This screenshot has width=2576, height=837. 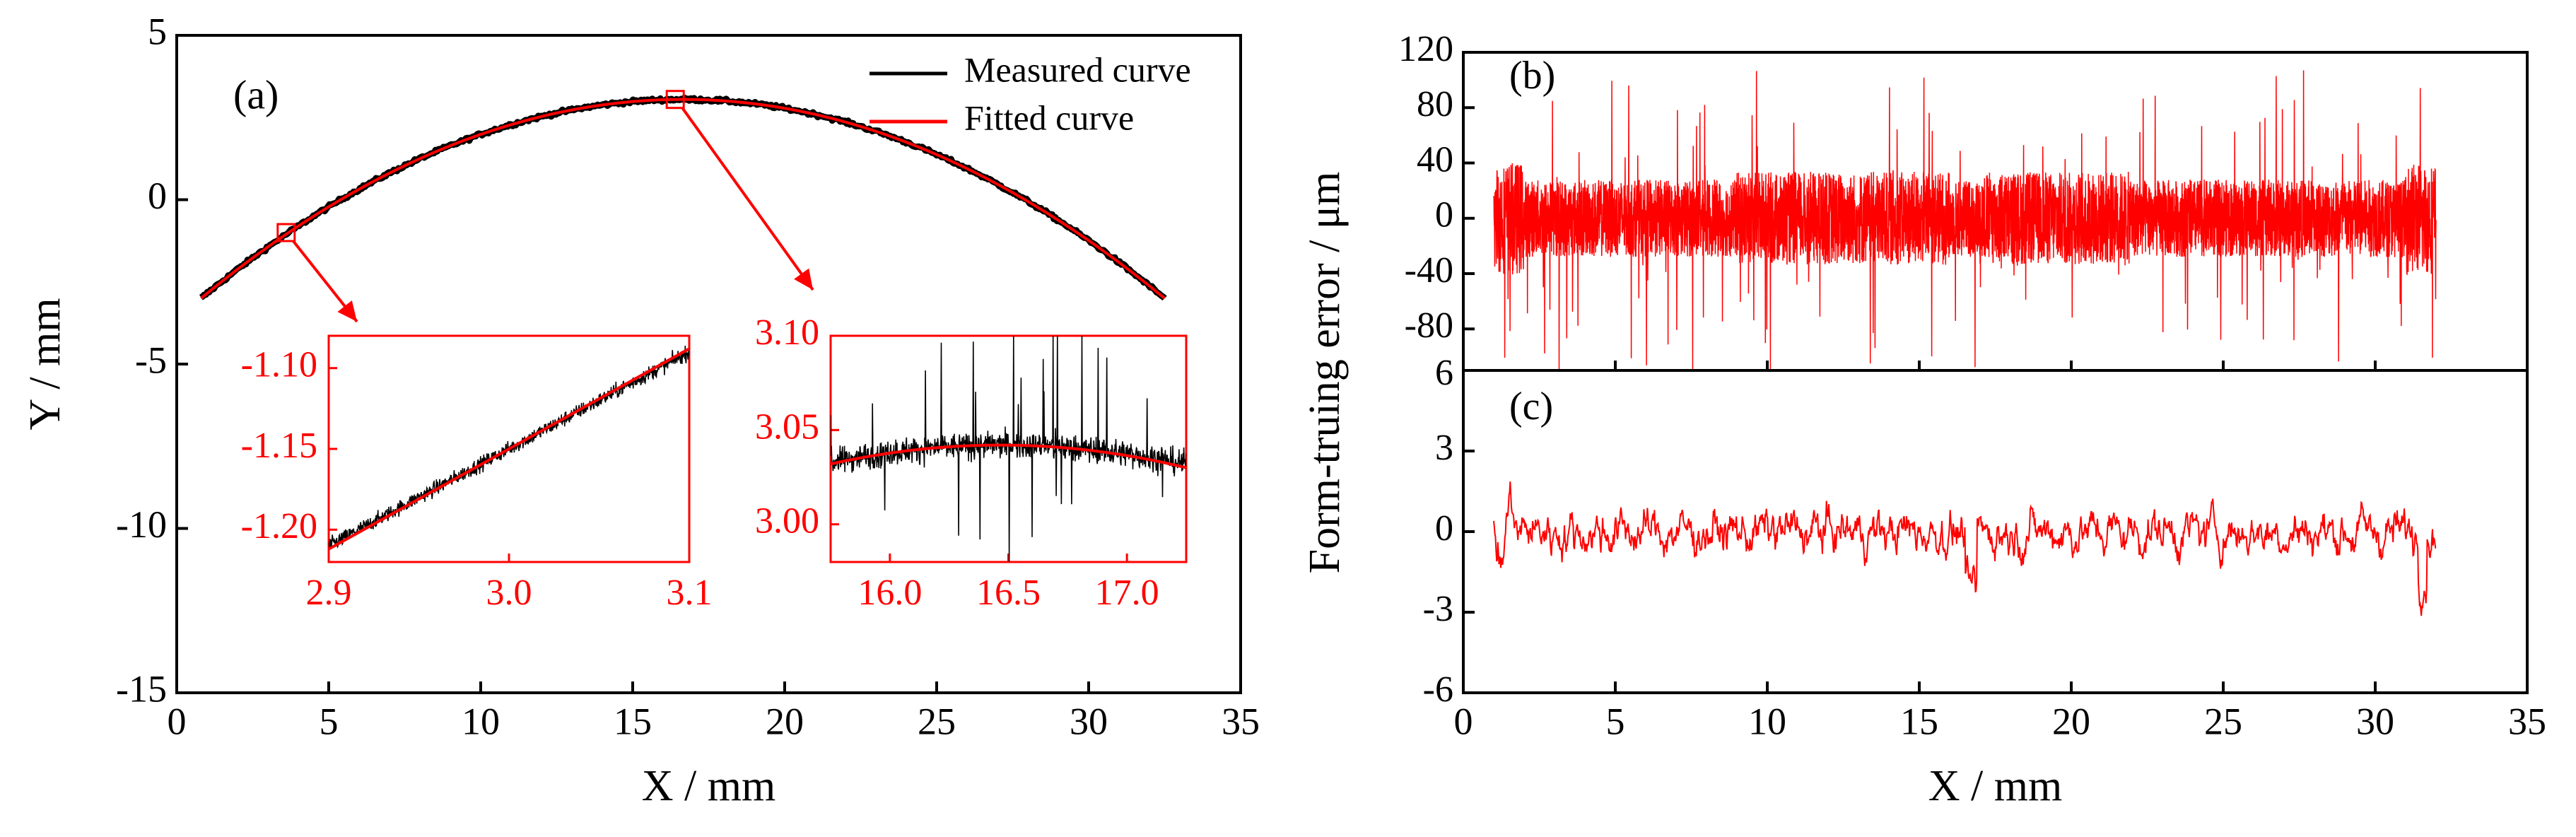 What do you see at coordinates (1426, 49) in the screenshot?
I see `y-tick-label: 120` at bounding box center [1426, 49].